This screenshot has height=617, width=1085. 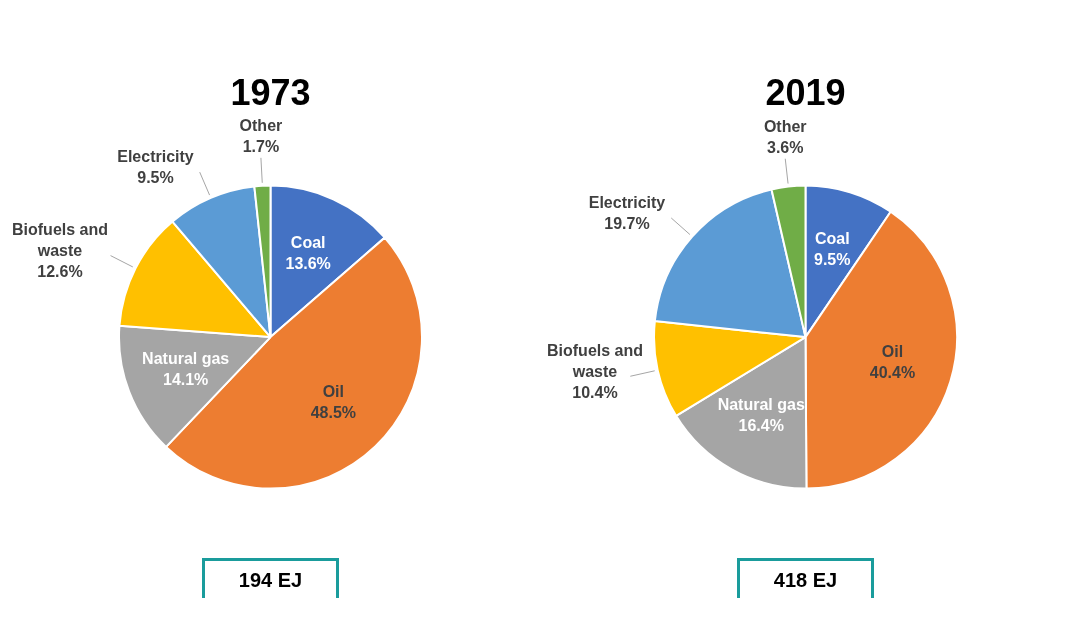 I want to click on data-label: 14.1%, so click(x=185, y=379).